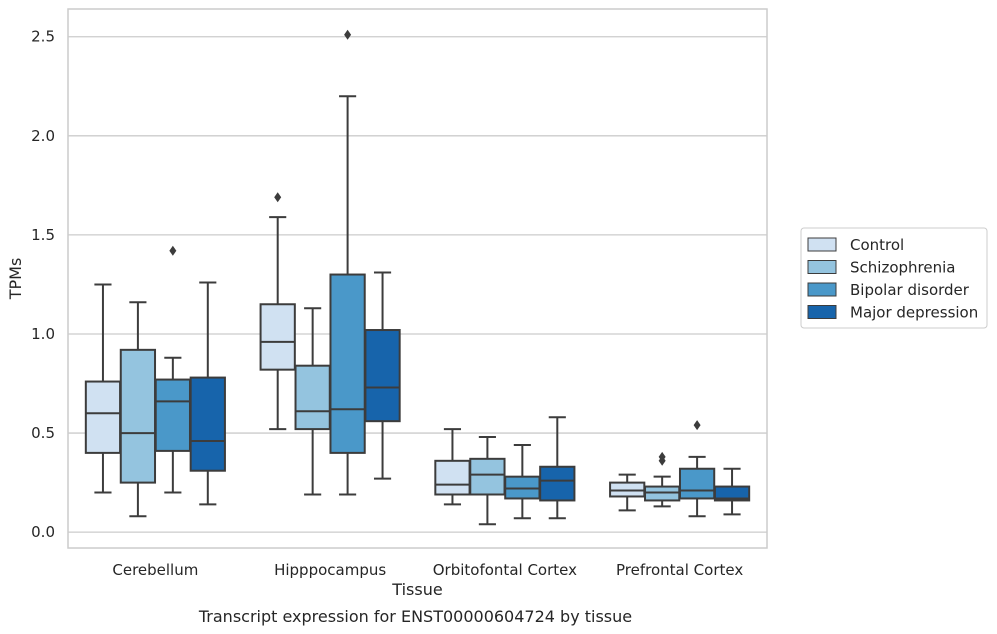  I want to click on y-tick-label: 1.5, so click(43, 235).